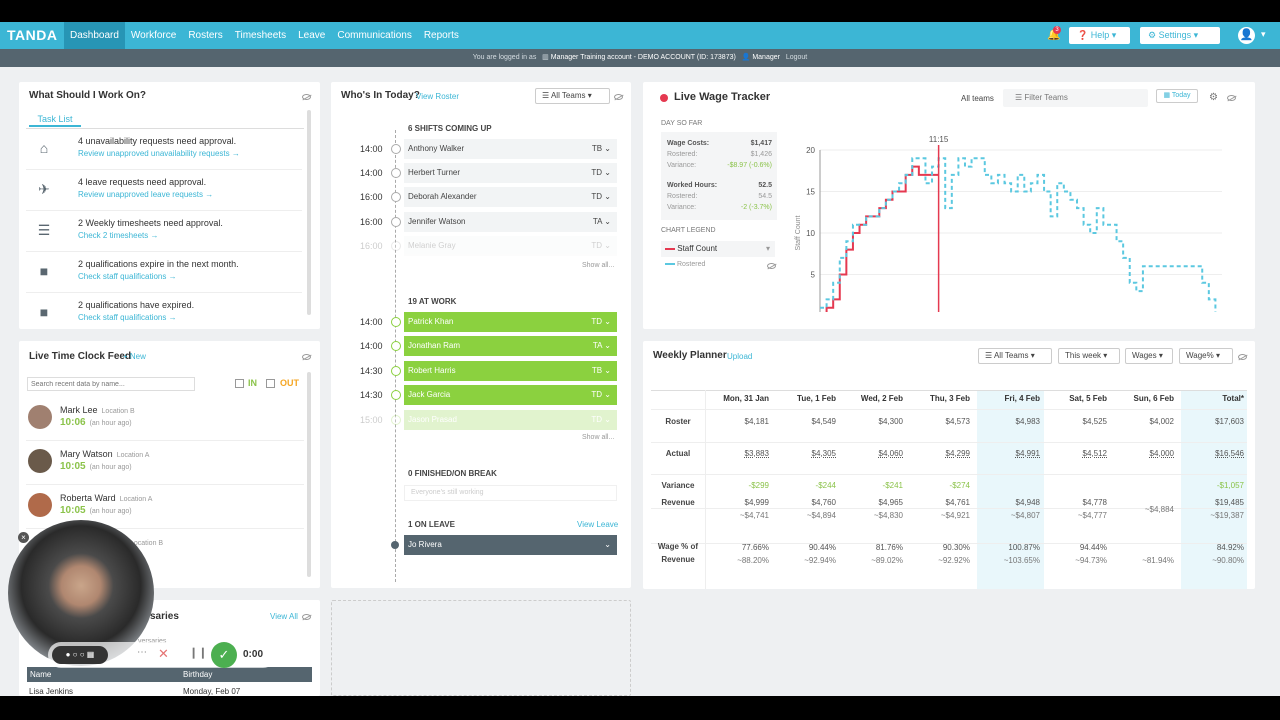 This screenshot has height=720, width=1280. Describe the element at coordinates (489, 197) in the screenshot. I see `shift-row: 16:00 Deborah Alexander TD ⌄` at that location.